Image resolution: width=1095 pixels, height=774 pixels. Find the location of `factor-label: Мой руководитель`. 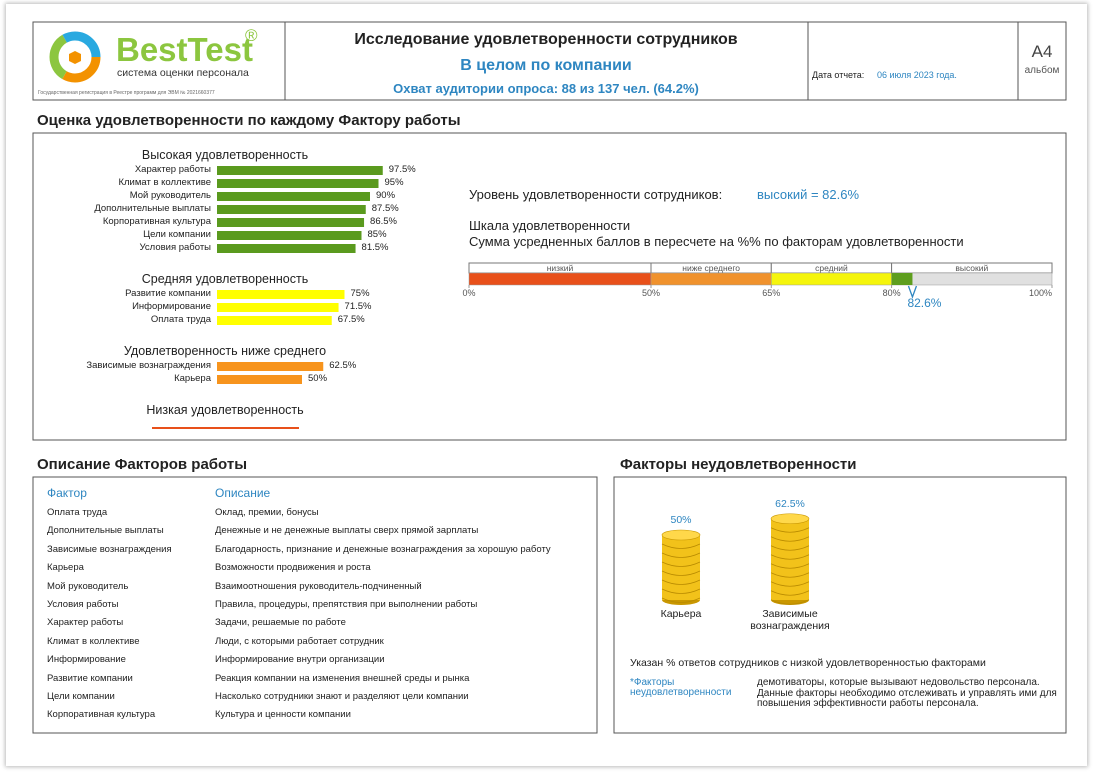

factor-label: Мой руководитель is located at coordinates (170, 195).